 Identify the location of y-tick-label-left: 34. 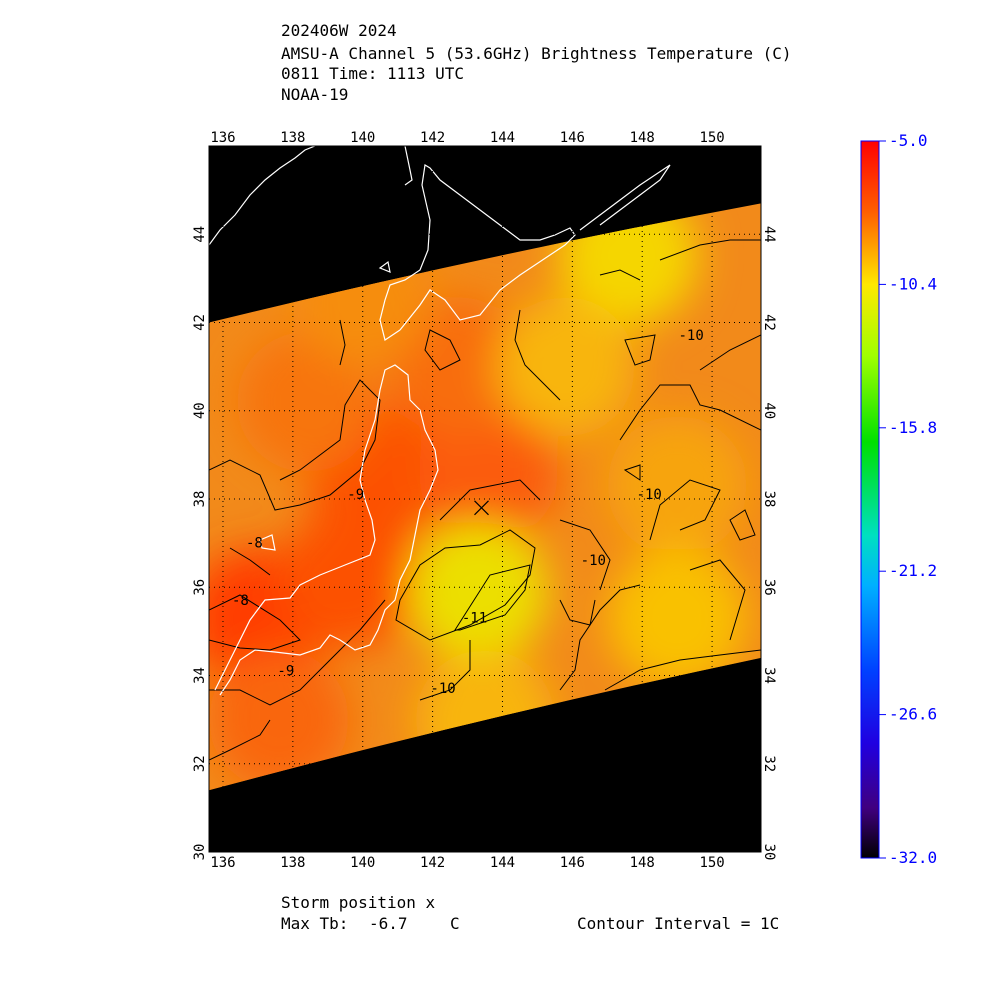
(200, 675).